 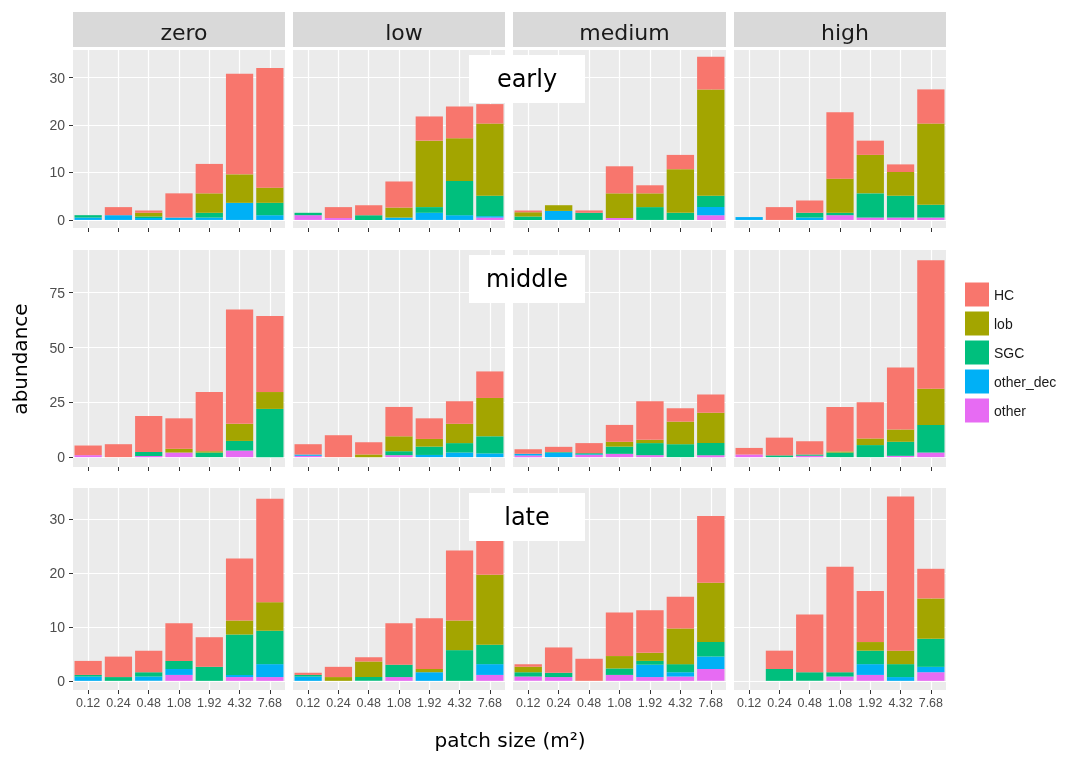 What do you see at coordinates (527, 517) in the screenshot?
I see `annotation: late` at bounding box center [527, 517].